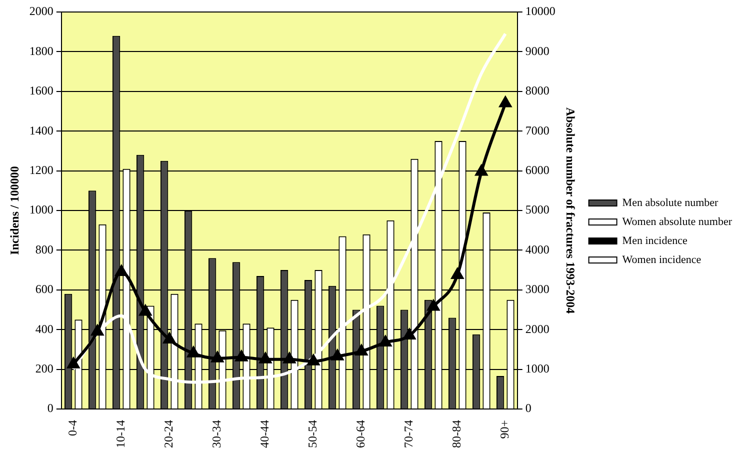 This screenshot has width=750, height=455. What do you see at coordinates (537, 289) in the screenshot?
I see `y2-tick-label: 3000` at bounding box center [537, 289].